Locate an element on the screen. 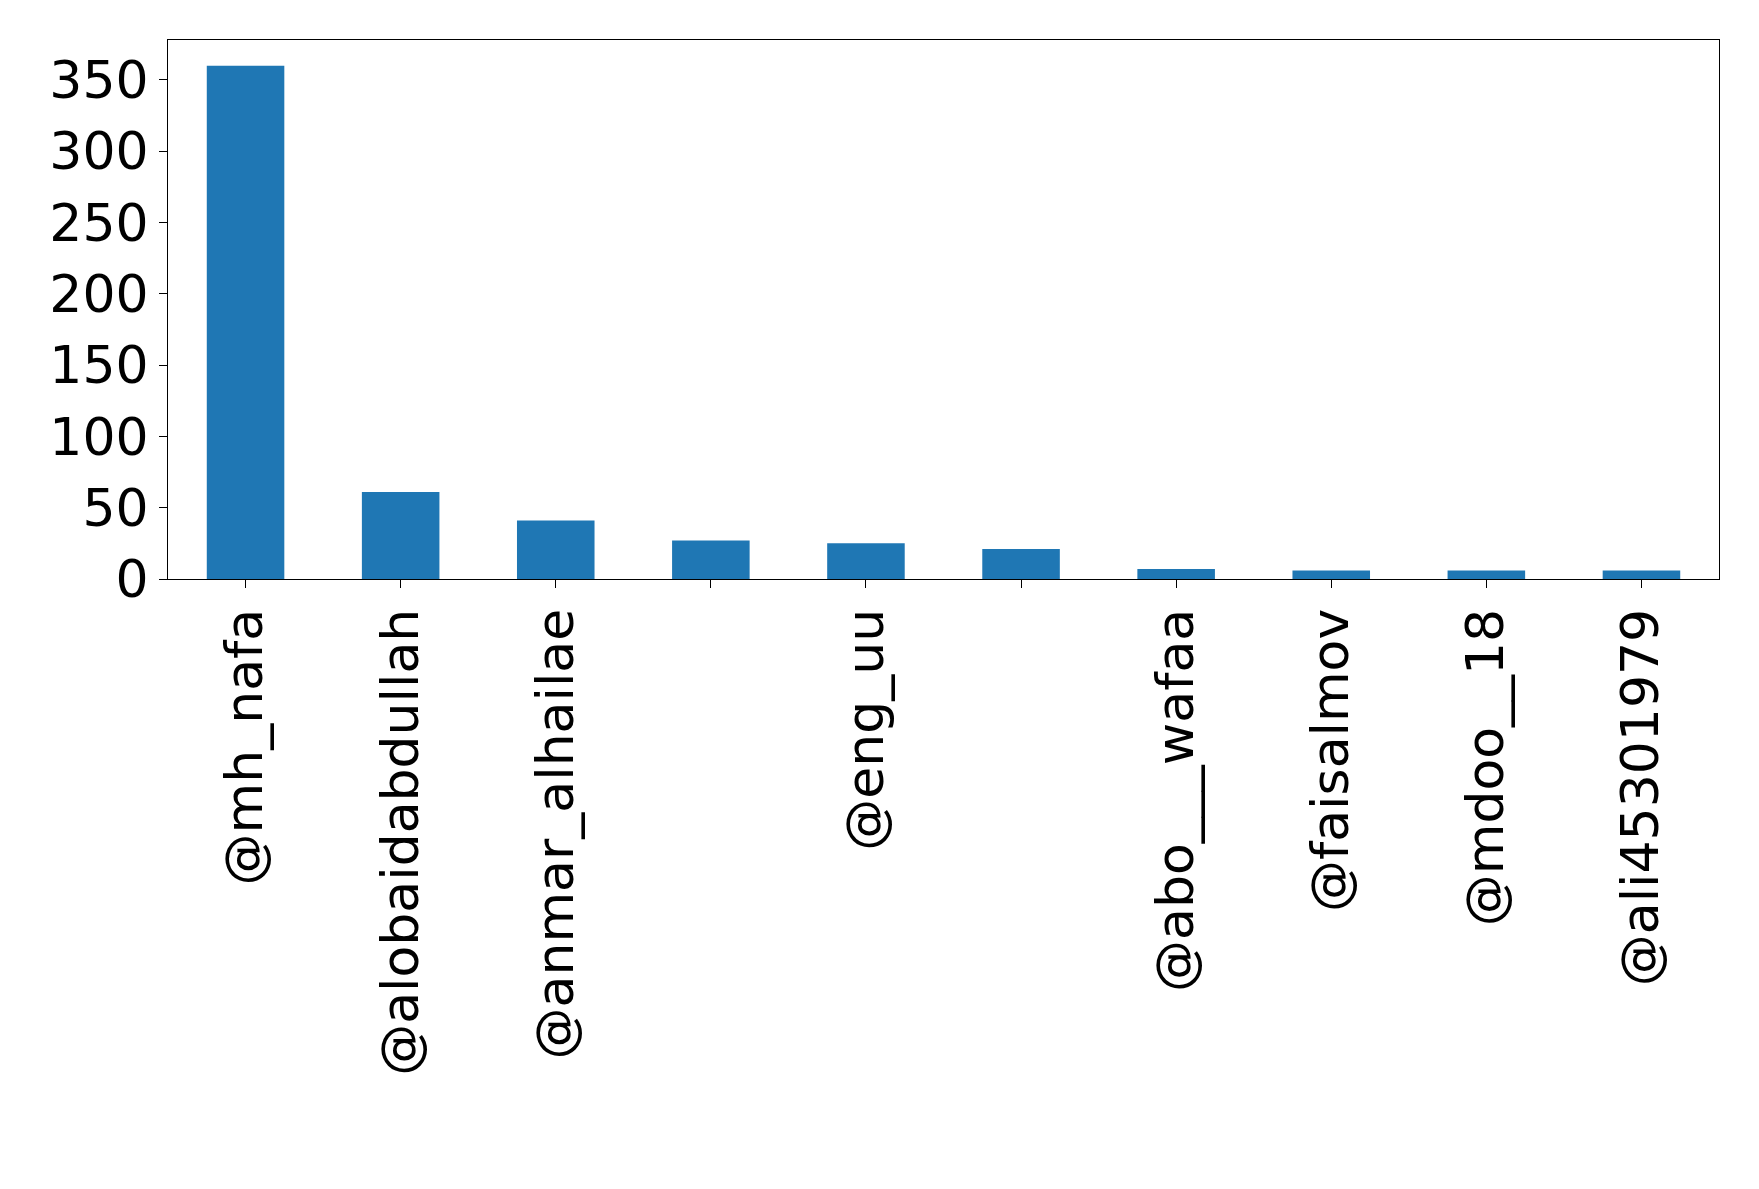 The height and width of the screenshot is (1189, 1759). y-tick-label: 150 is located at coordinates (99, 365).